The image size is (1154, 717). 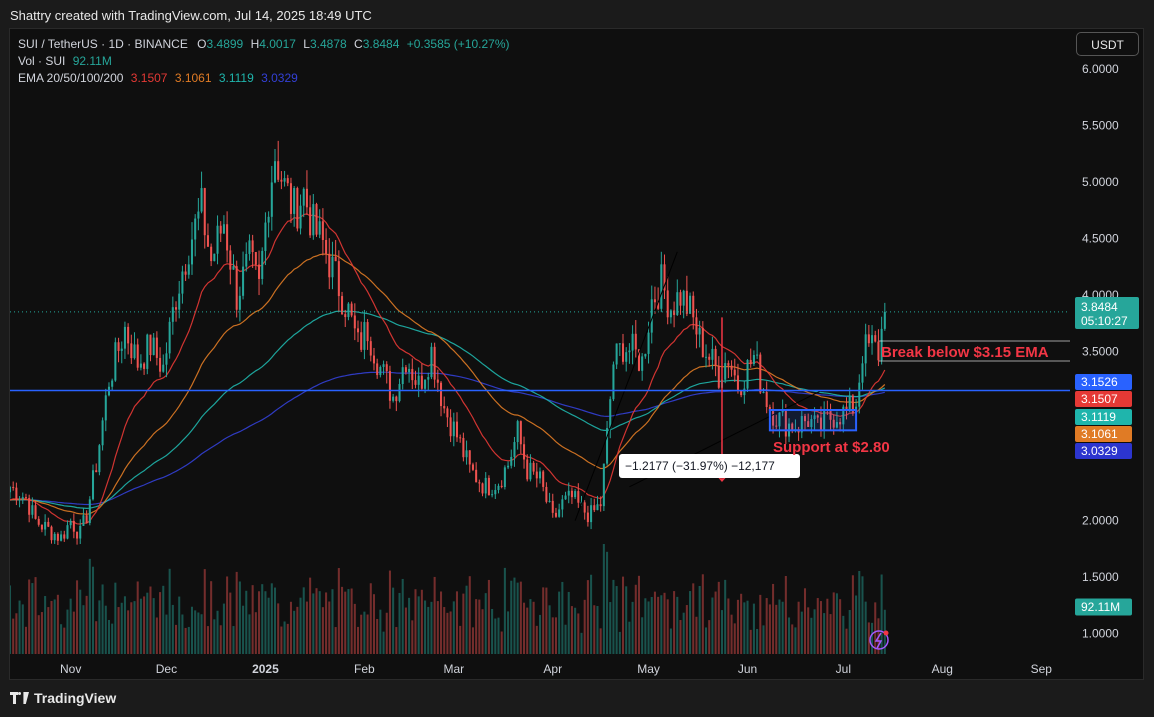 I want to click on currency-button: USDT, so click(x=1107, y=44).